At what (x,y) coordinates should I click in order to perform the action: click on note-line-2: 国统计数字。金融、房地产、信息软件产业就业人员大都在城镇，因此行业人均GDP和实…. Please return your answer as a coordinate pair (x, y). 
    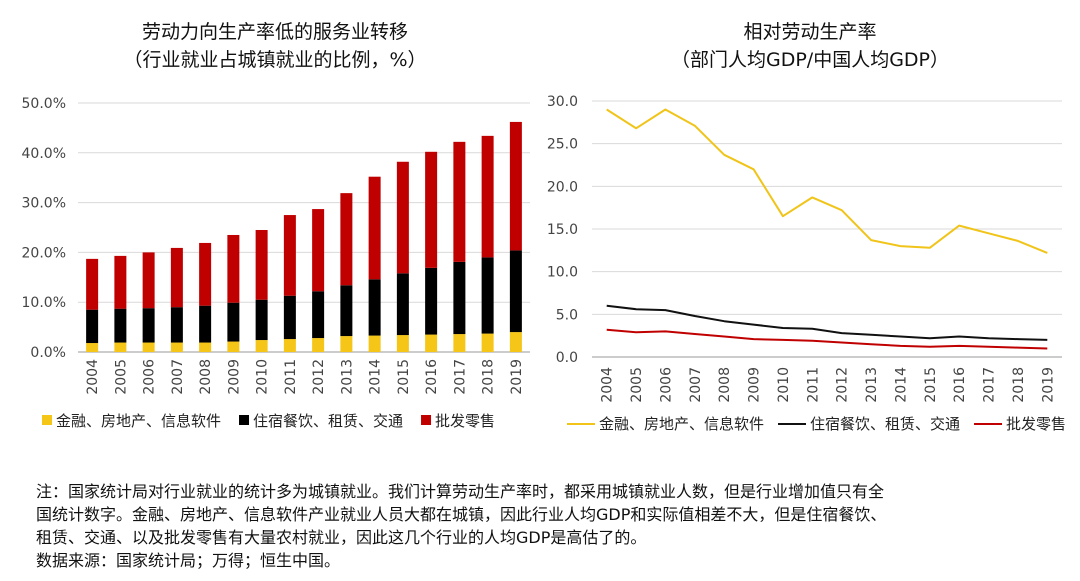
    Looking at the image, I should click on (461, 514).